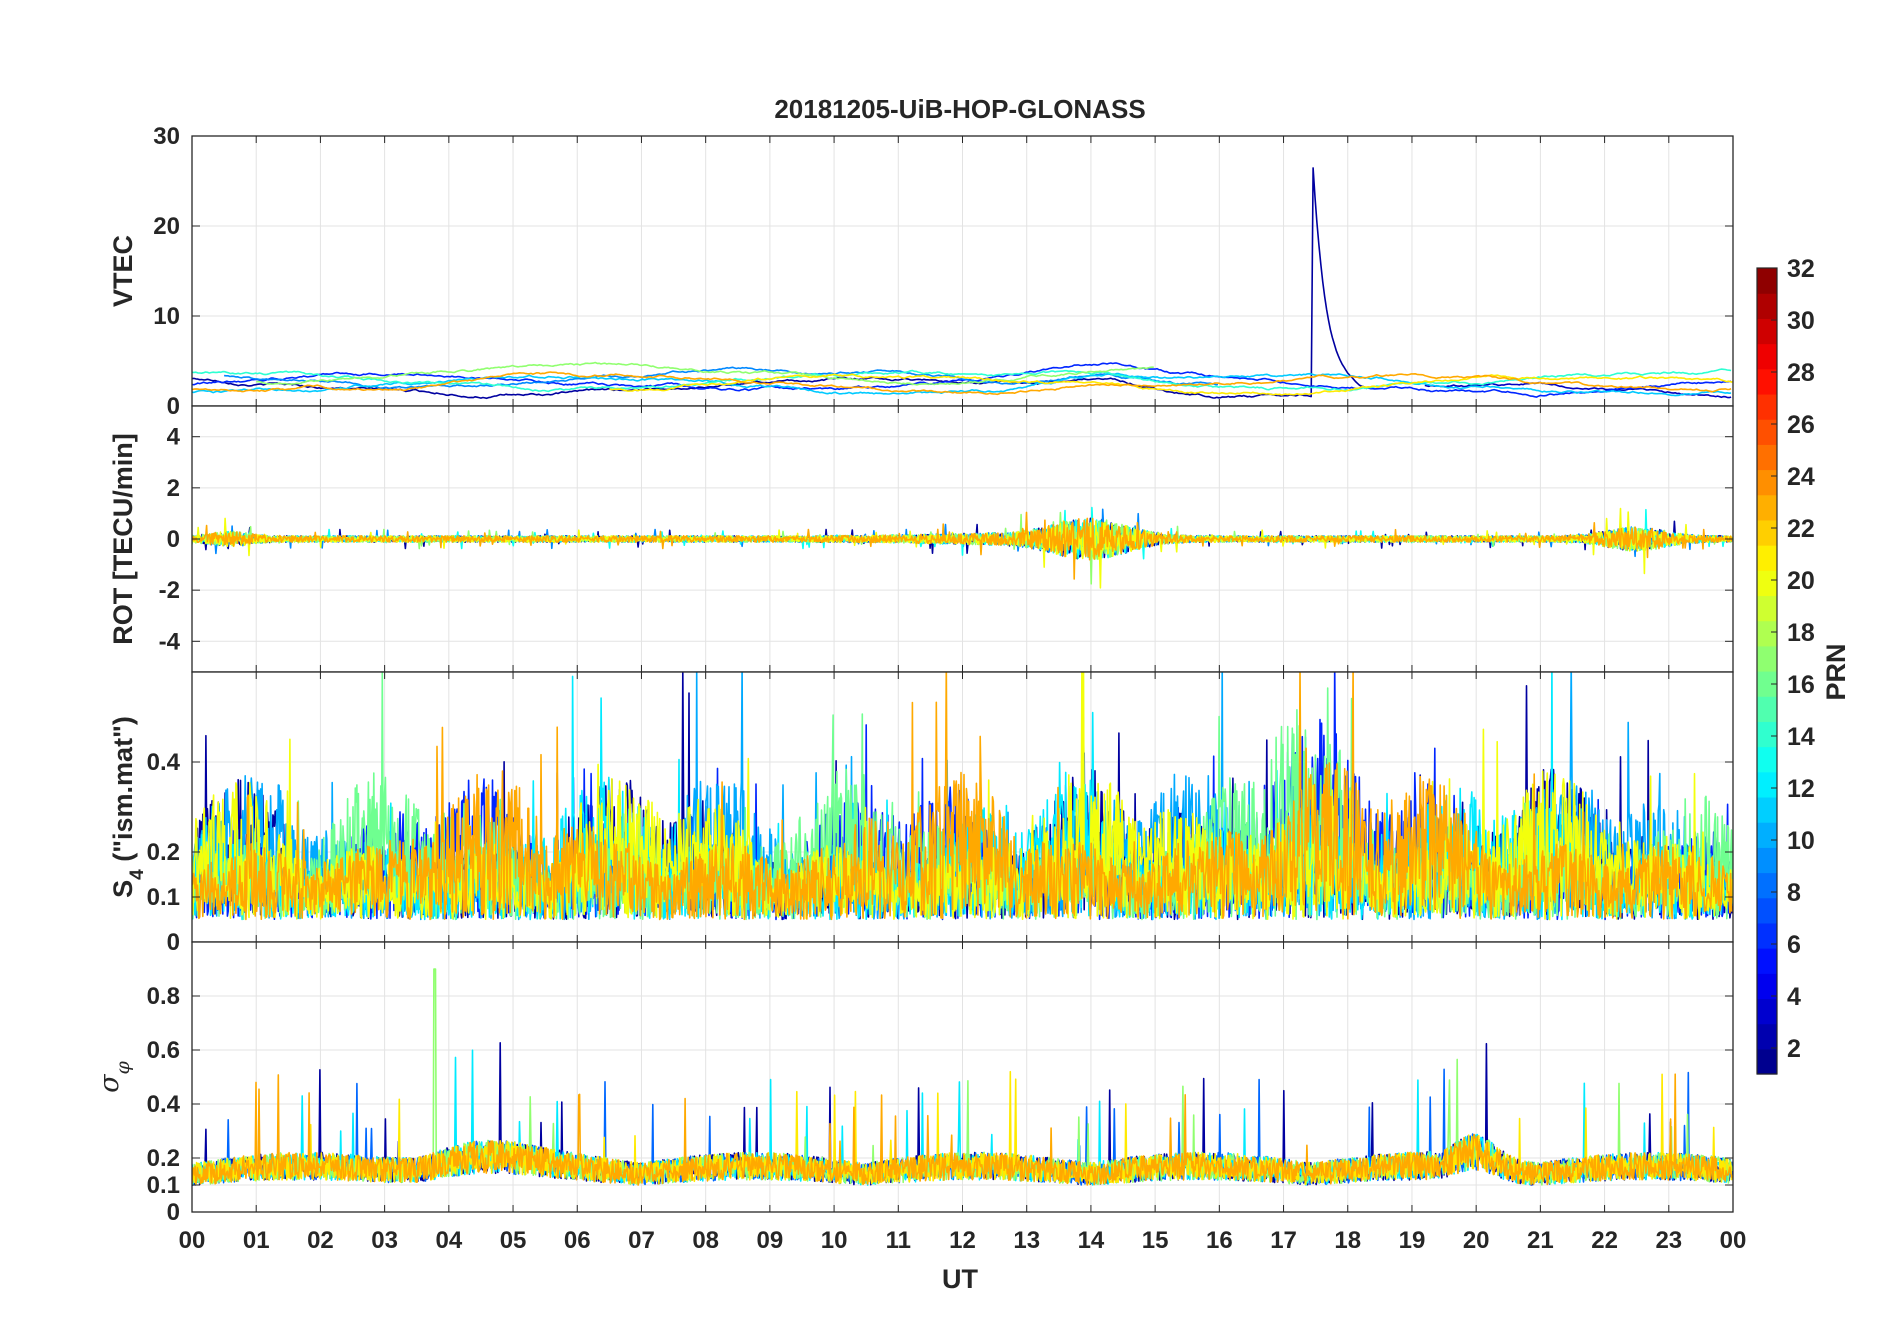  I want to click on x-tick-label: 17, so click(1283, 1240).